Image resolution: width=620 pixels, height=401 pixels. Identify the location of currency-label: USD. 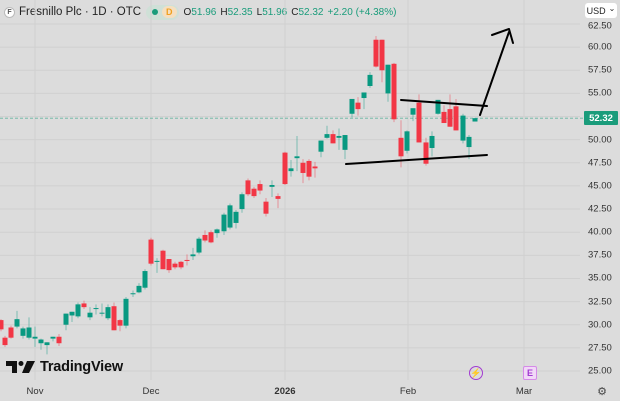
(596, 10).